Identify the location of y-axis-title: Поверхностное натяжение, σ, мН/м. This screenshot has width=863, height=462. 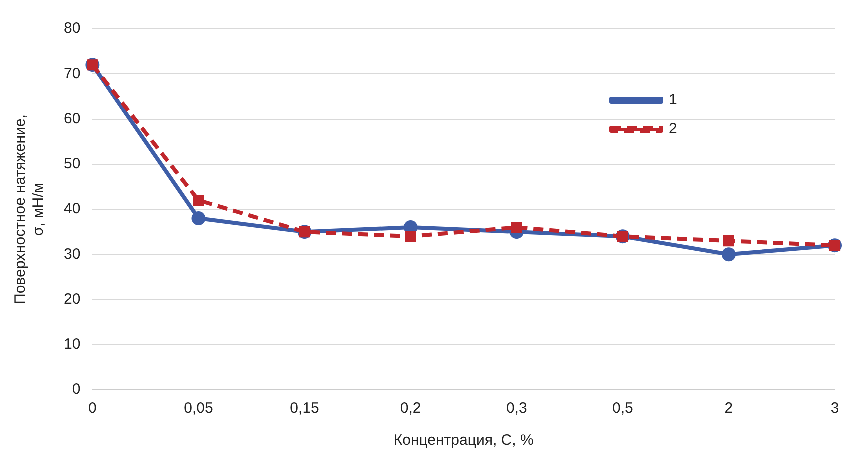
(30, 209).